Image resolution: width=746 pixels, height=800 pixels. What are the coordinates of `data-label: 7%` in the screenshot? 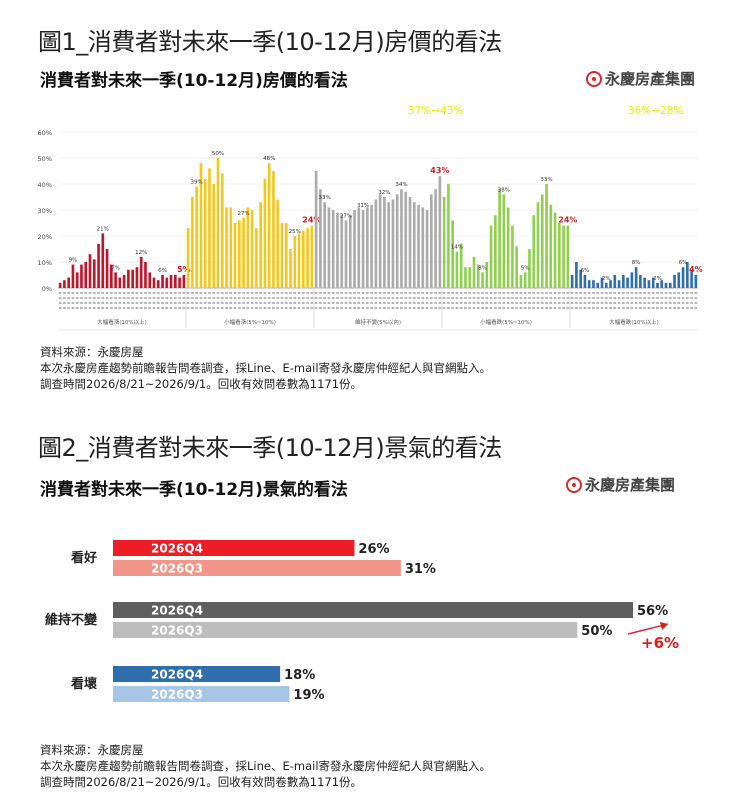 It's located at (115, 268).